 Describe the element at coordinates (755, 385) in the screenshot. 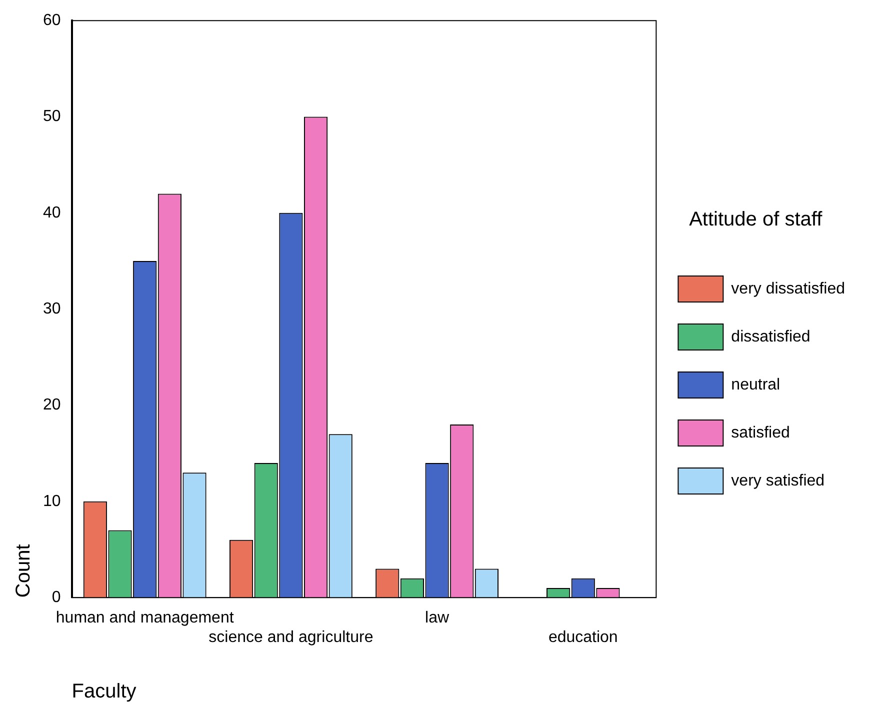

I see `legend-label: neutral` at that location.